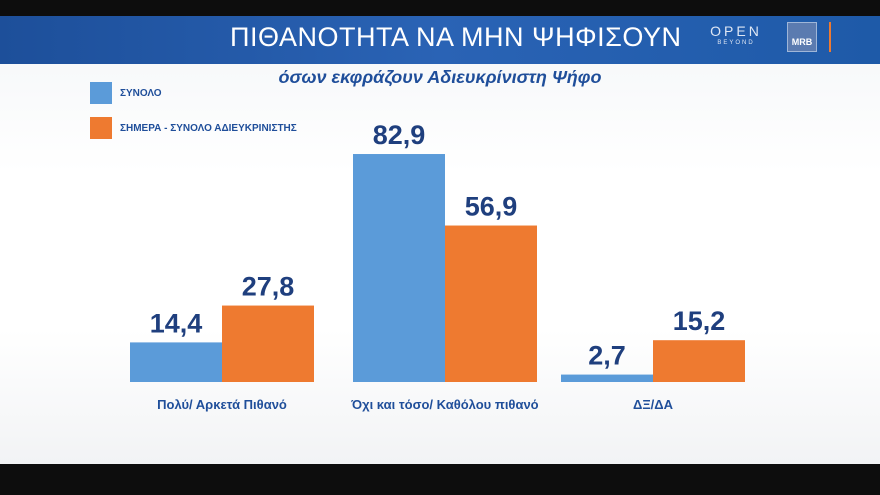 This screenshot has width=880, height=495. I want to click on value-label-series-1-cat-2: 82,9, so click(399, 135).